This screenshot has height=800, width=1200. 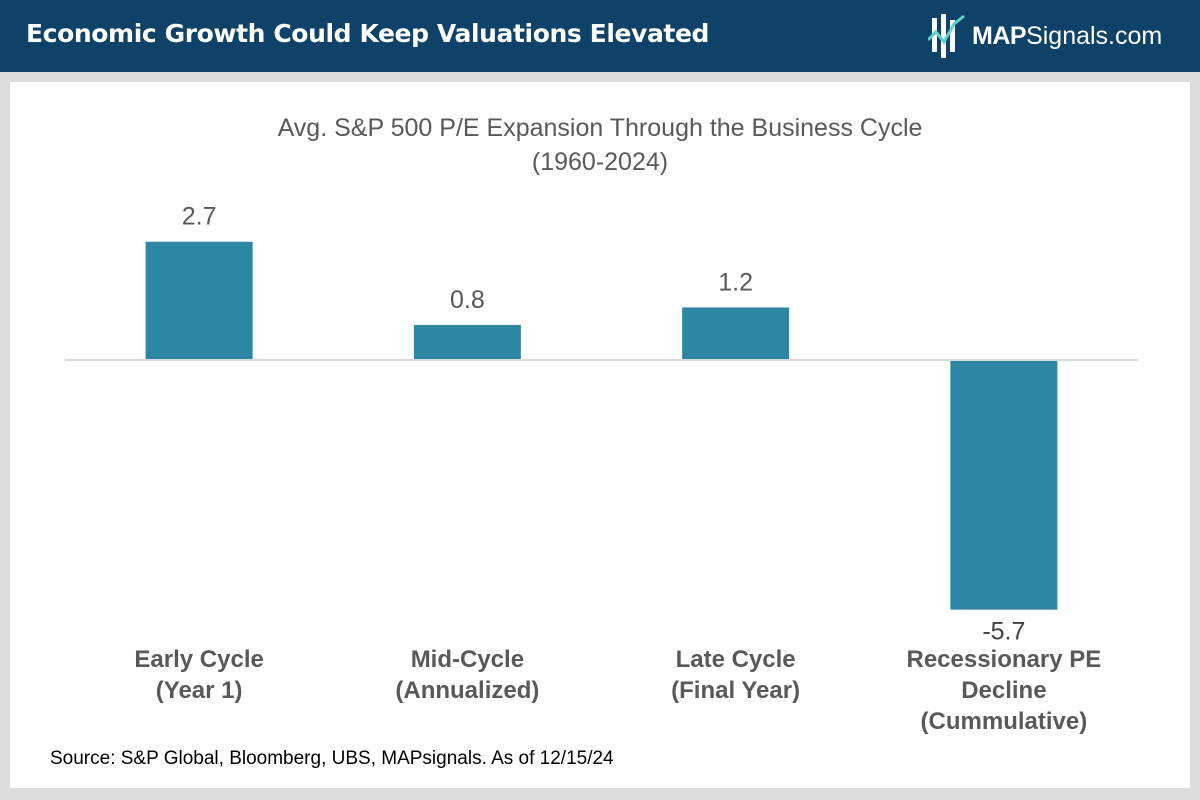 What do you see at coordinates (199, 690) in the screenshot?
I see `category-label-1-line-2: (Year 1)` at bounding box center [199, 690].